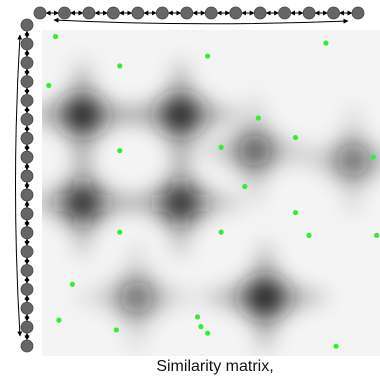 This screenshot has width=380, height=382. I want to click on matrix-caption: Similarity matrix,, so click(215, 366).